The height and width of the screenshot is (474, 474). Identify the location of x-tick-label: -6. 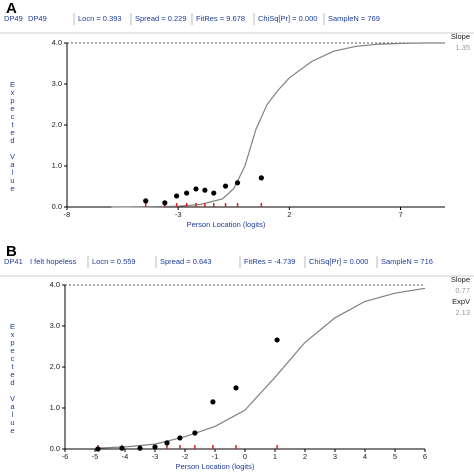
(65, 456).